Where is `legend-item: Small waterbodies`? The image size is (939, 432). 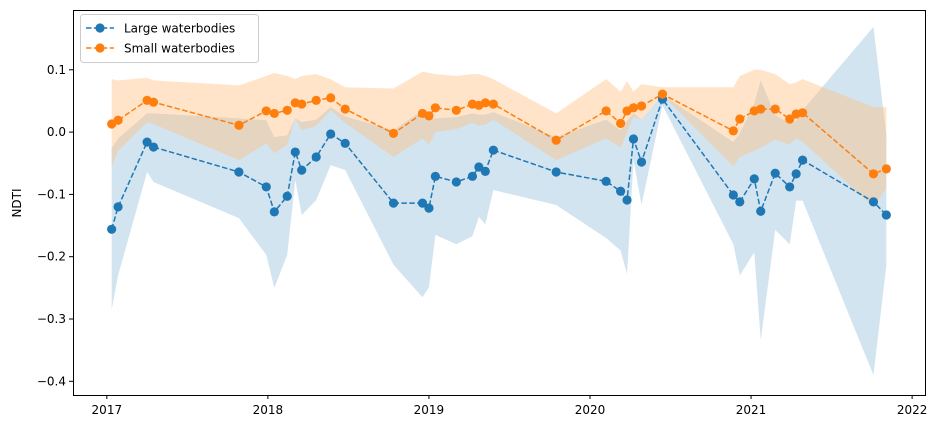
legend-item: Small waterbodies is located at coordinates (160, 49).